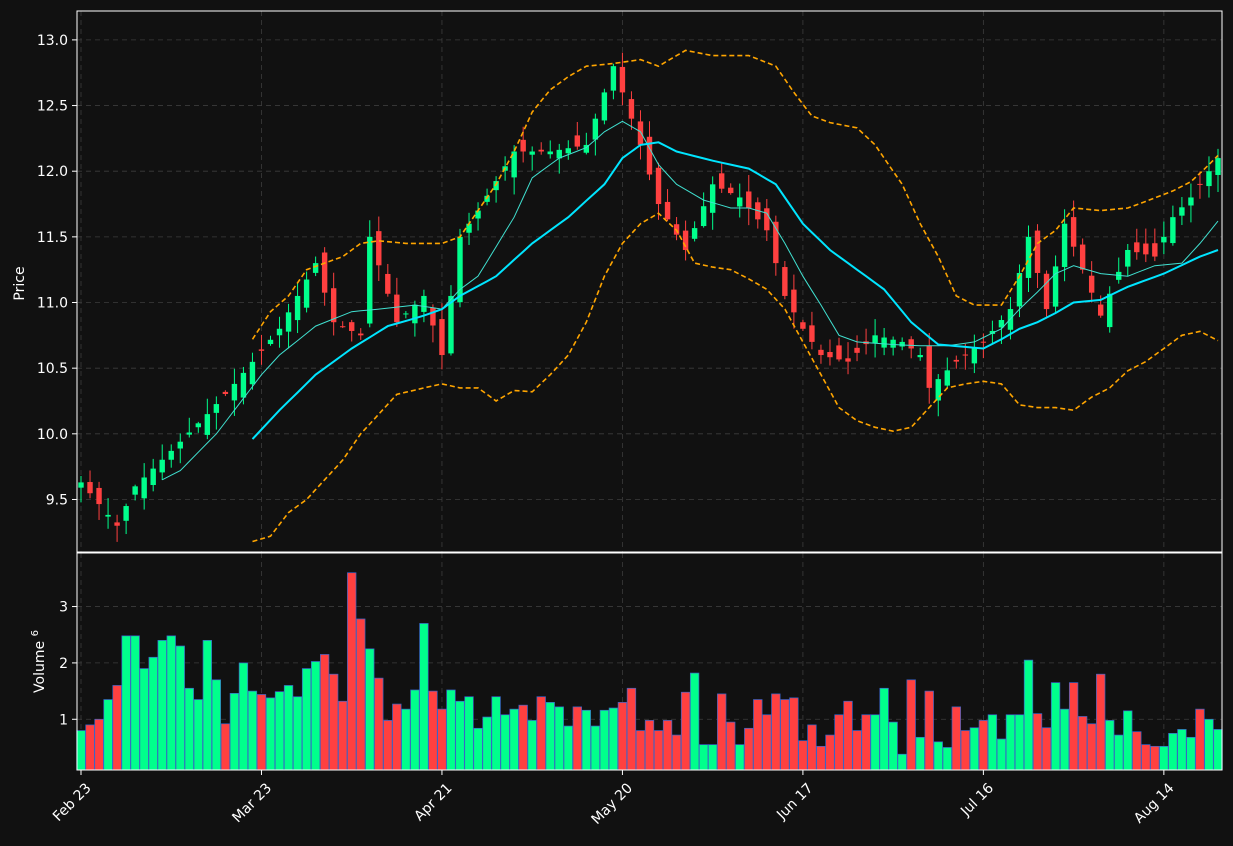  Describe the element at coordinates (39, 661) in the screenshot. I see `volume-axis-label: Volume 6` at that location.